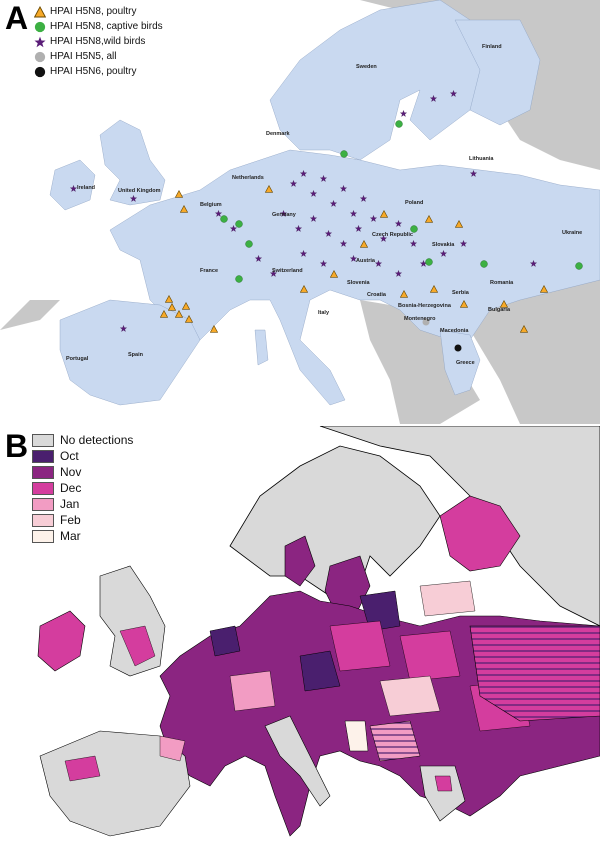  I want to click on legend-label: Mar, so click(70, 536).